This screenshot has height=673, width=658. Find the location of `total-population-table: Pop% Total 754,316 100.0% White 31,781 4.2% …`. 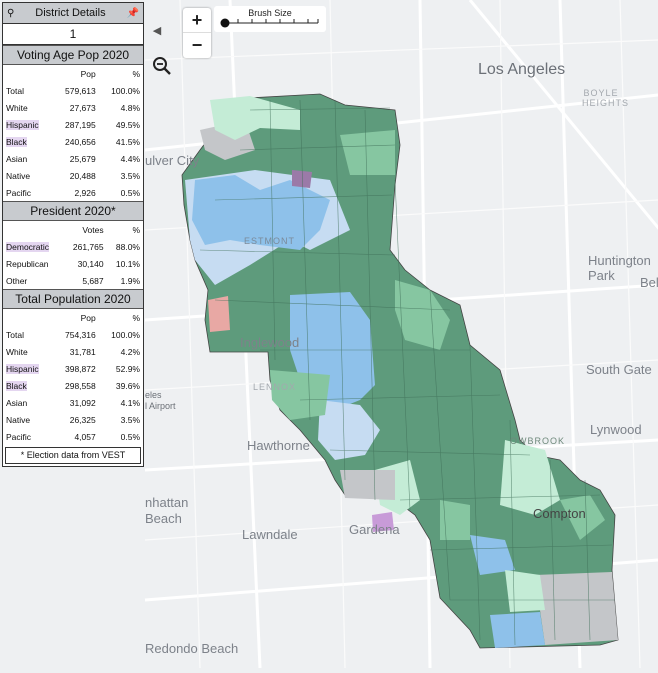

total-population-table: Pop% Total 754,316 100.0% White 31,781 4.2% … is located at coordinates (73, 377).